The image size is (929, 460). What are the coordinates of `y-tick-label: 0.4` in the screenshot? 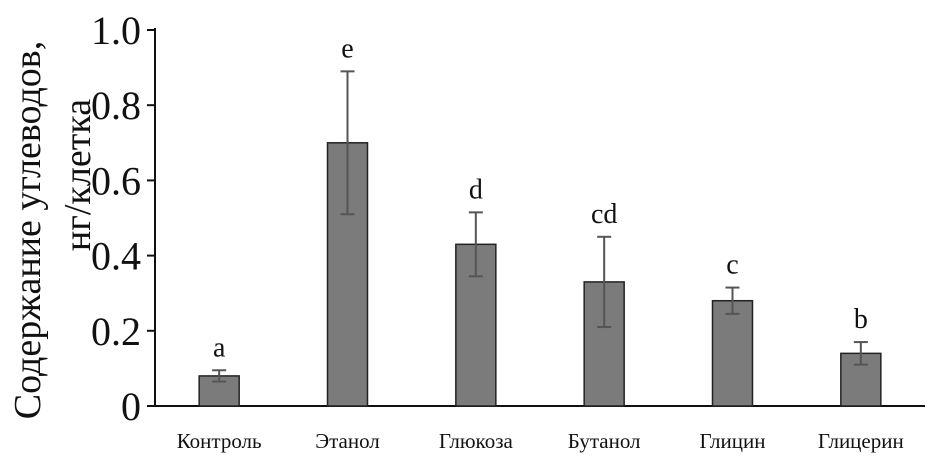 It's located at (116, 256).